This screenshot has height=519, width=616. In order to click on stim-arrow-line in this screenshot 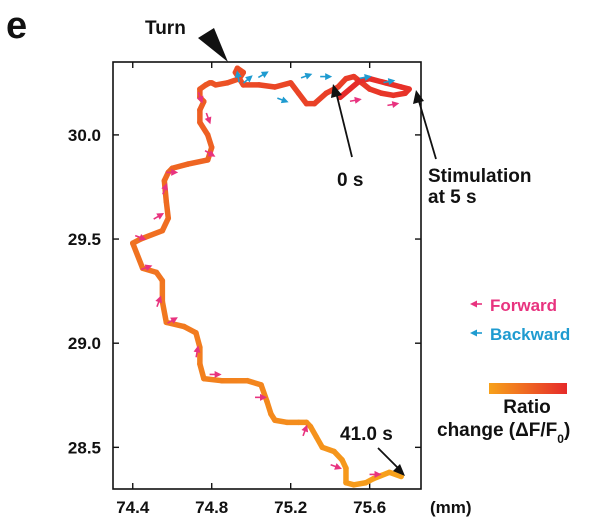, I will do `click(427, 128)`.